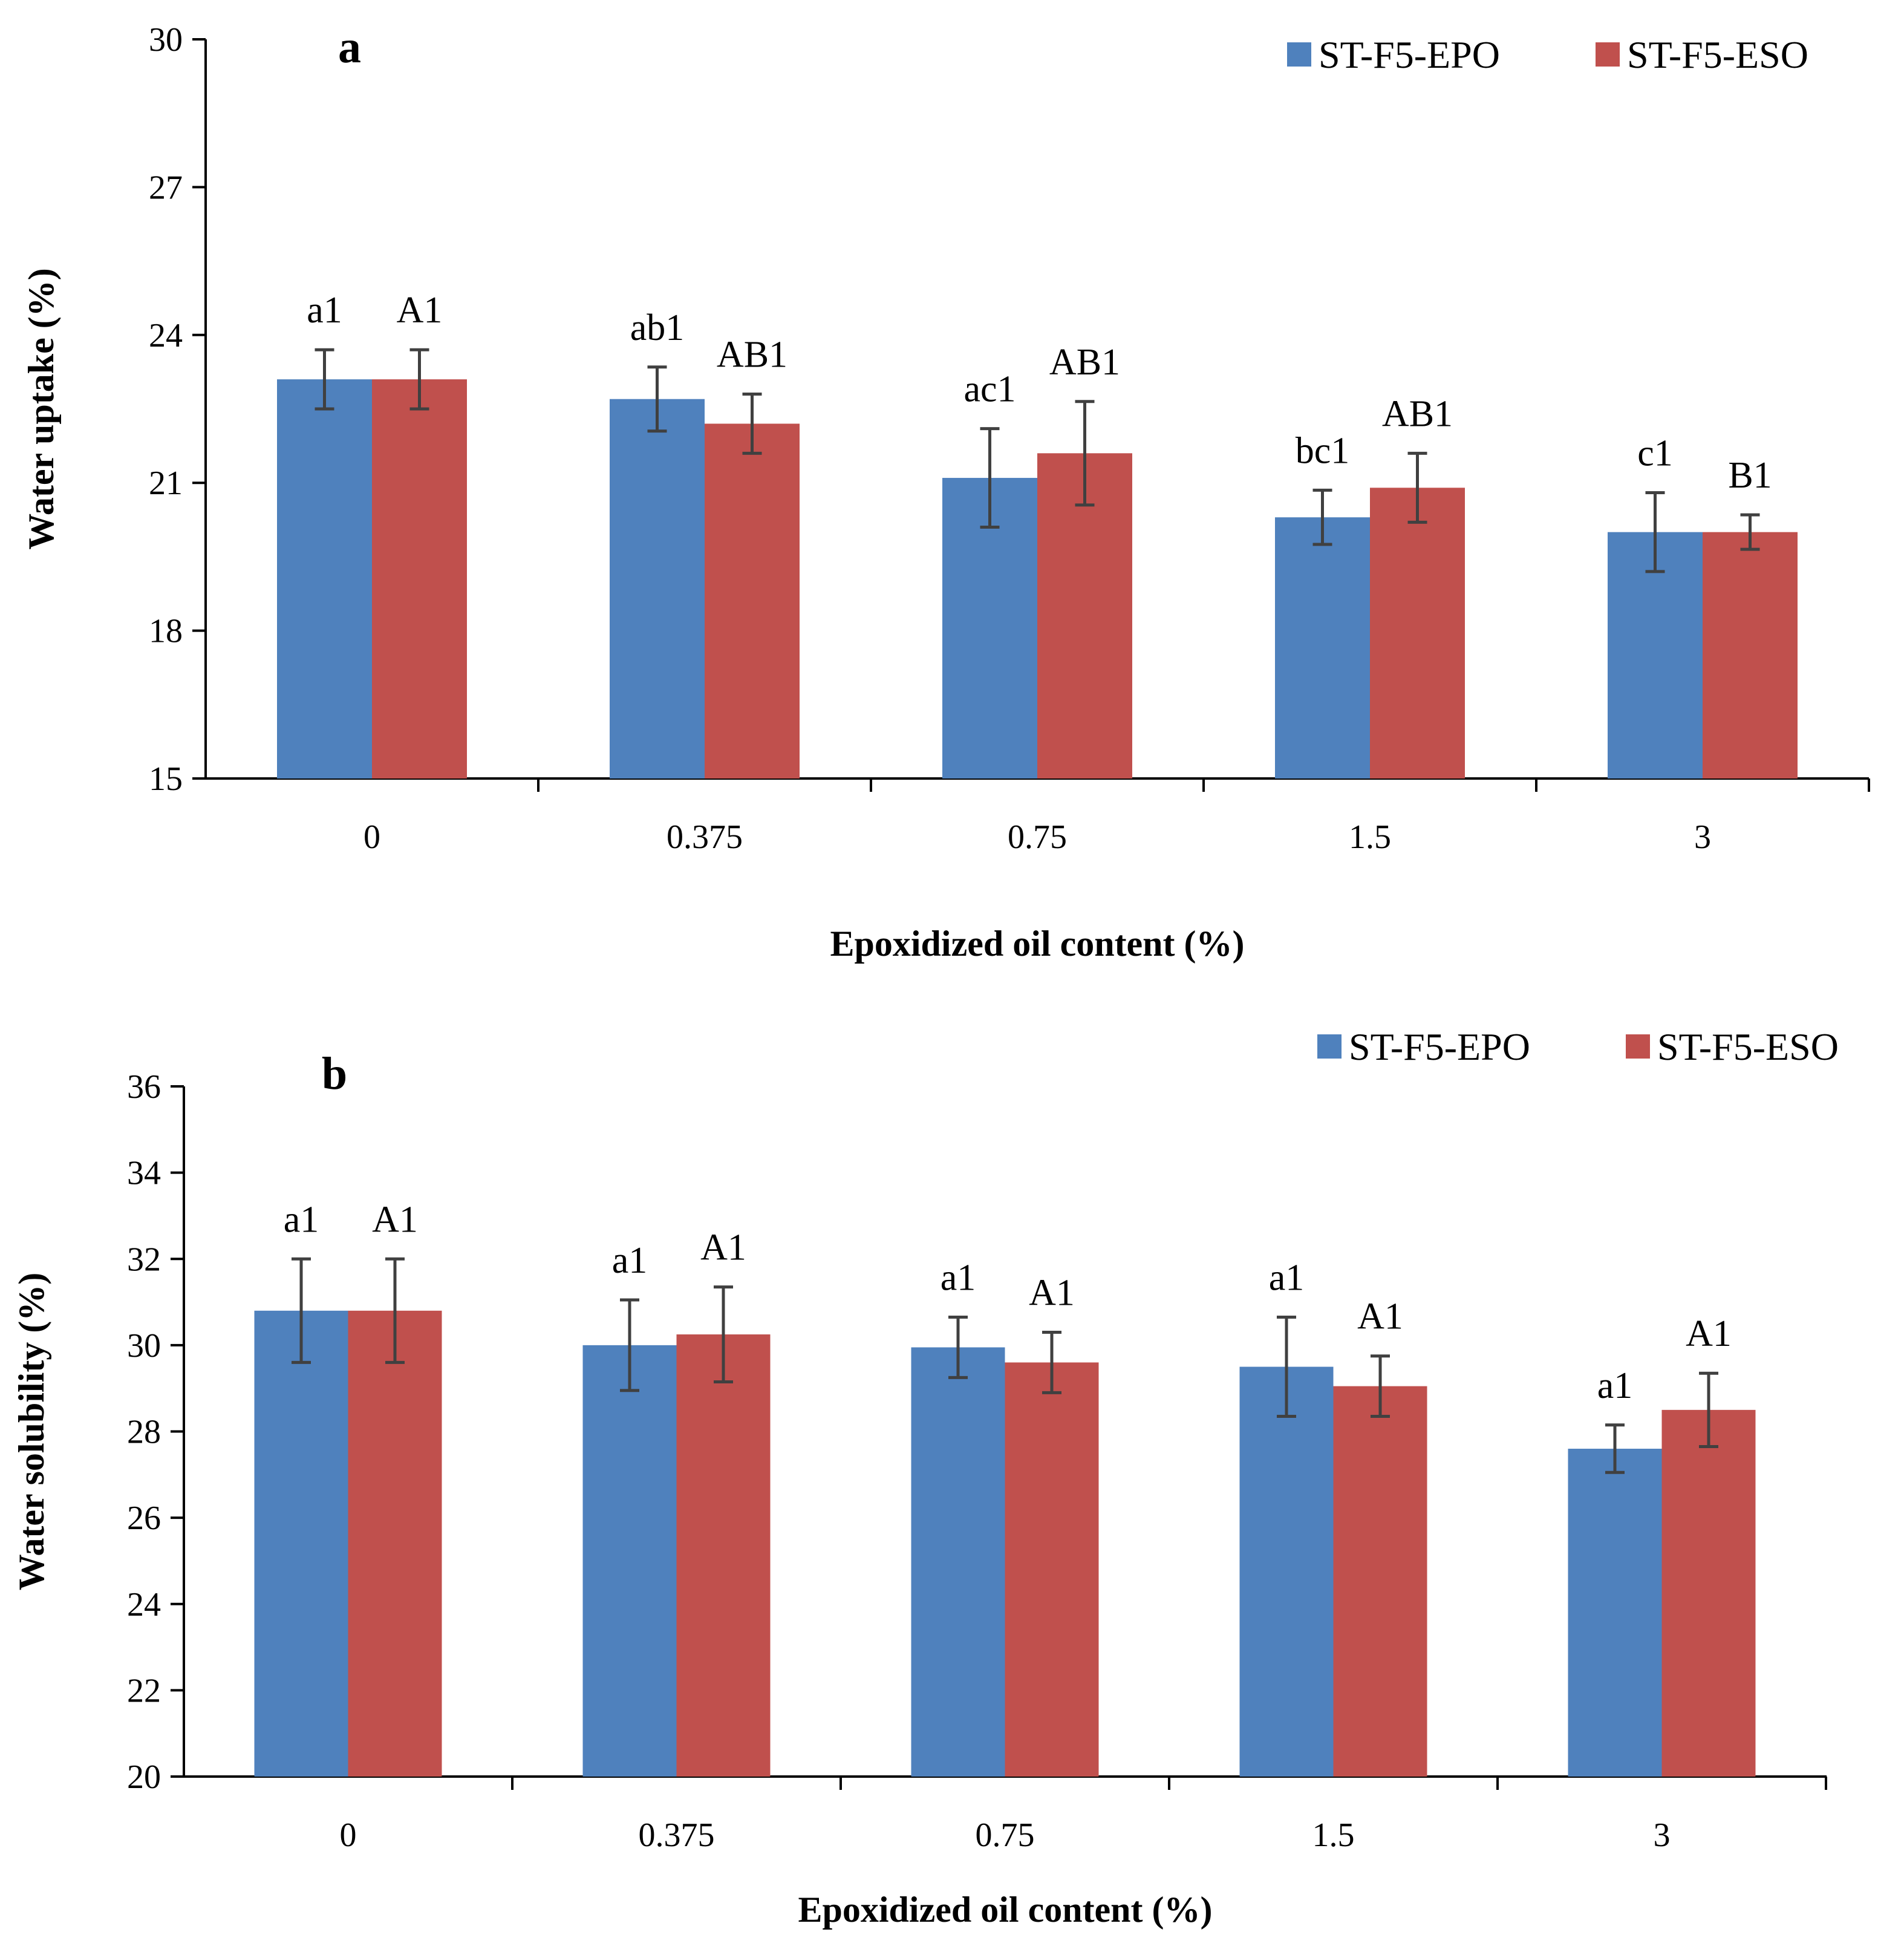 The height and width of the screenshot is (1955, 1904). What do you see at coordinates (144, 1777) in the screenshot?
I see `y-tick-label: 20` at bounding box center [144, 1777].